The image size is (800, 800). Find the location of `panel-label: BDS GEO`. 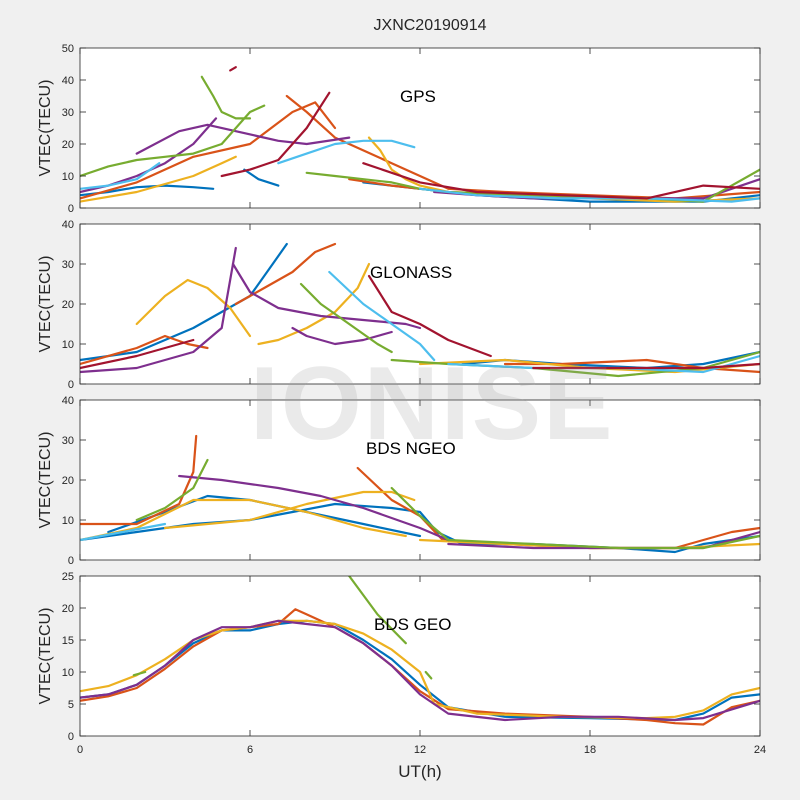

panel-label: BDS GEO is located at coordinates (412, 624).